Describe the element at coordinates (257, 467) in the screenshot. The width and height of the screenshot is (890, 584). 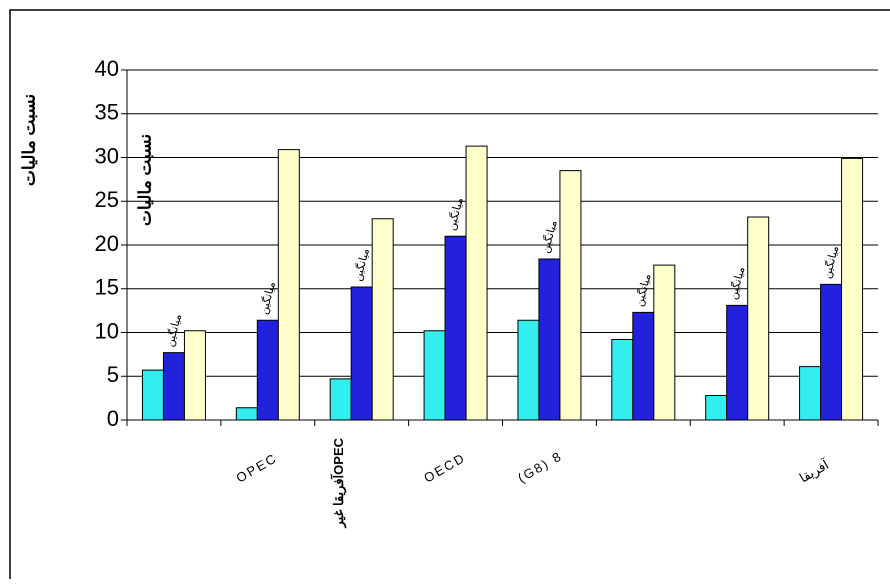
I see `x-tick-label: OPEC` at that location.